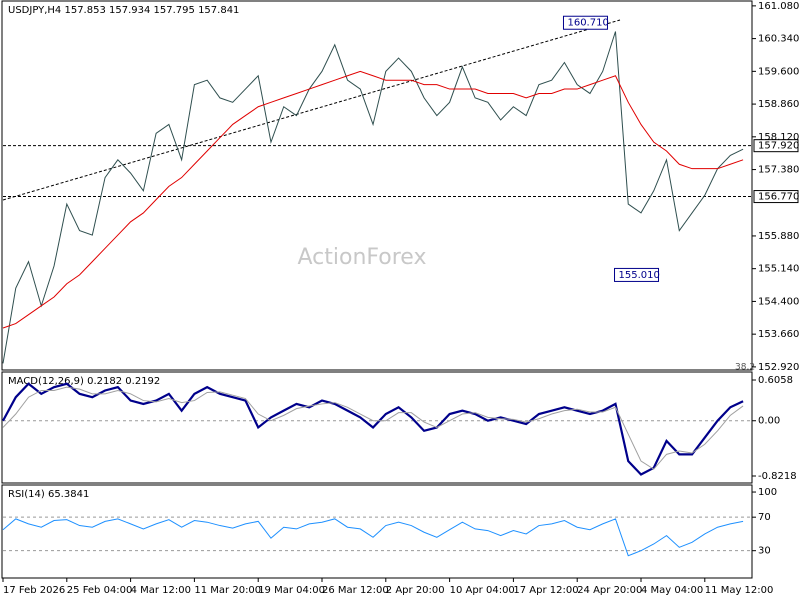 The width and height of the screenshot is (800, 600). Describe the element at coordinates (84, 381) in the screenshot. I see `macd-title: MACD(12,26,9) 0.2182 0.2192` at that location.